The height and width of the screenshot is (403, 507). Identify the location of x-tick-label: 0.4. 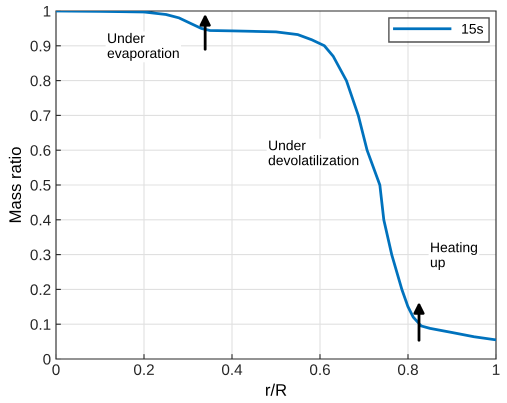
(232, 370).